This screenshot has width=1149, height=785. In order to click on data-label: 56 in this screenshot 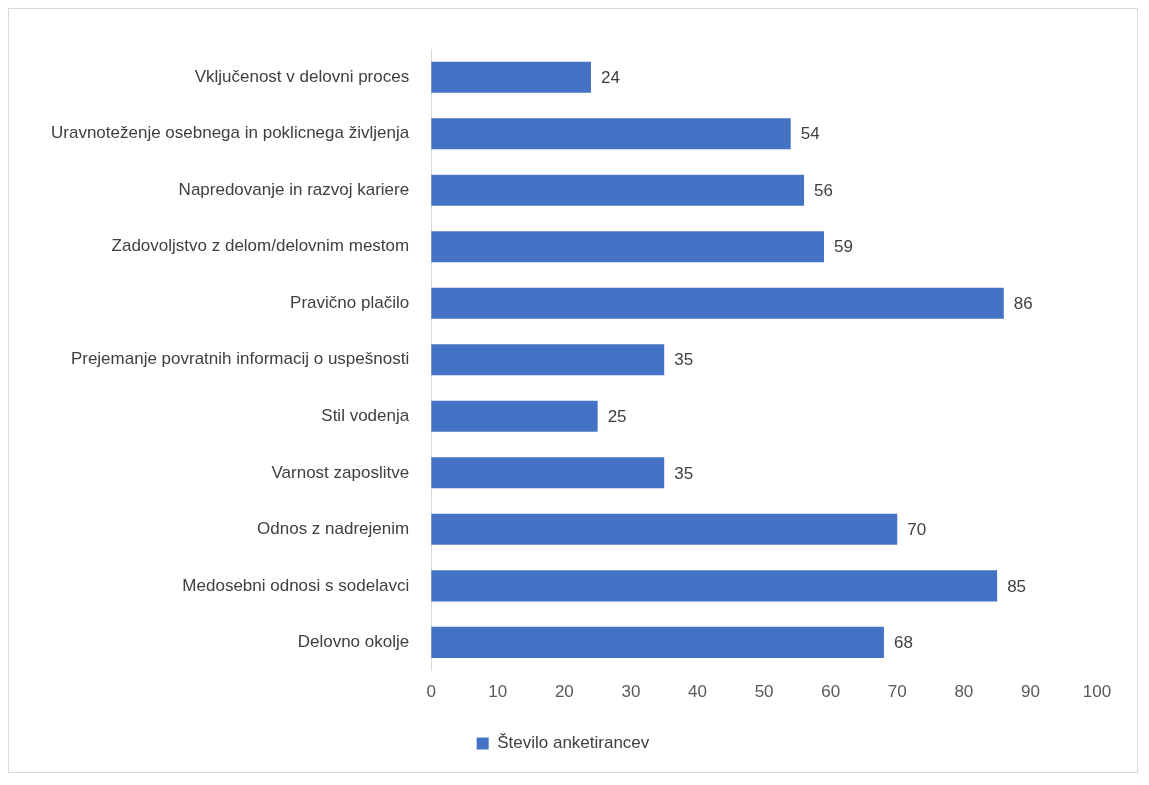, I will do `click(823, 190)`.